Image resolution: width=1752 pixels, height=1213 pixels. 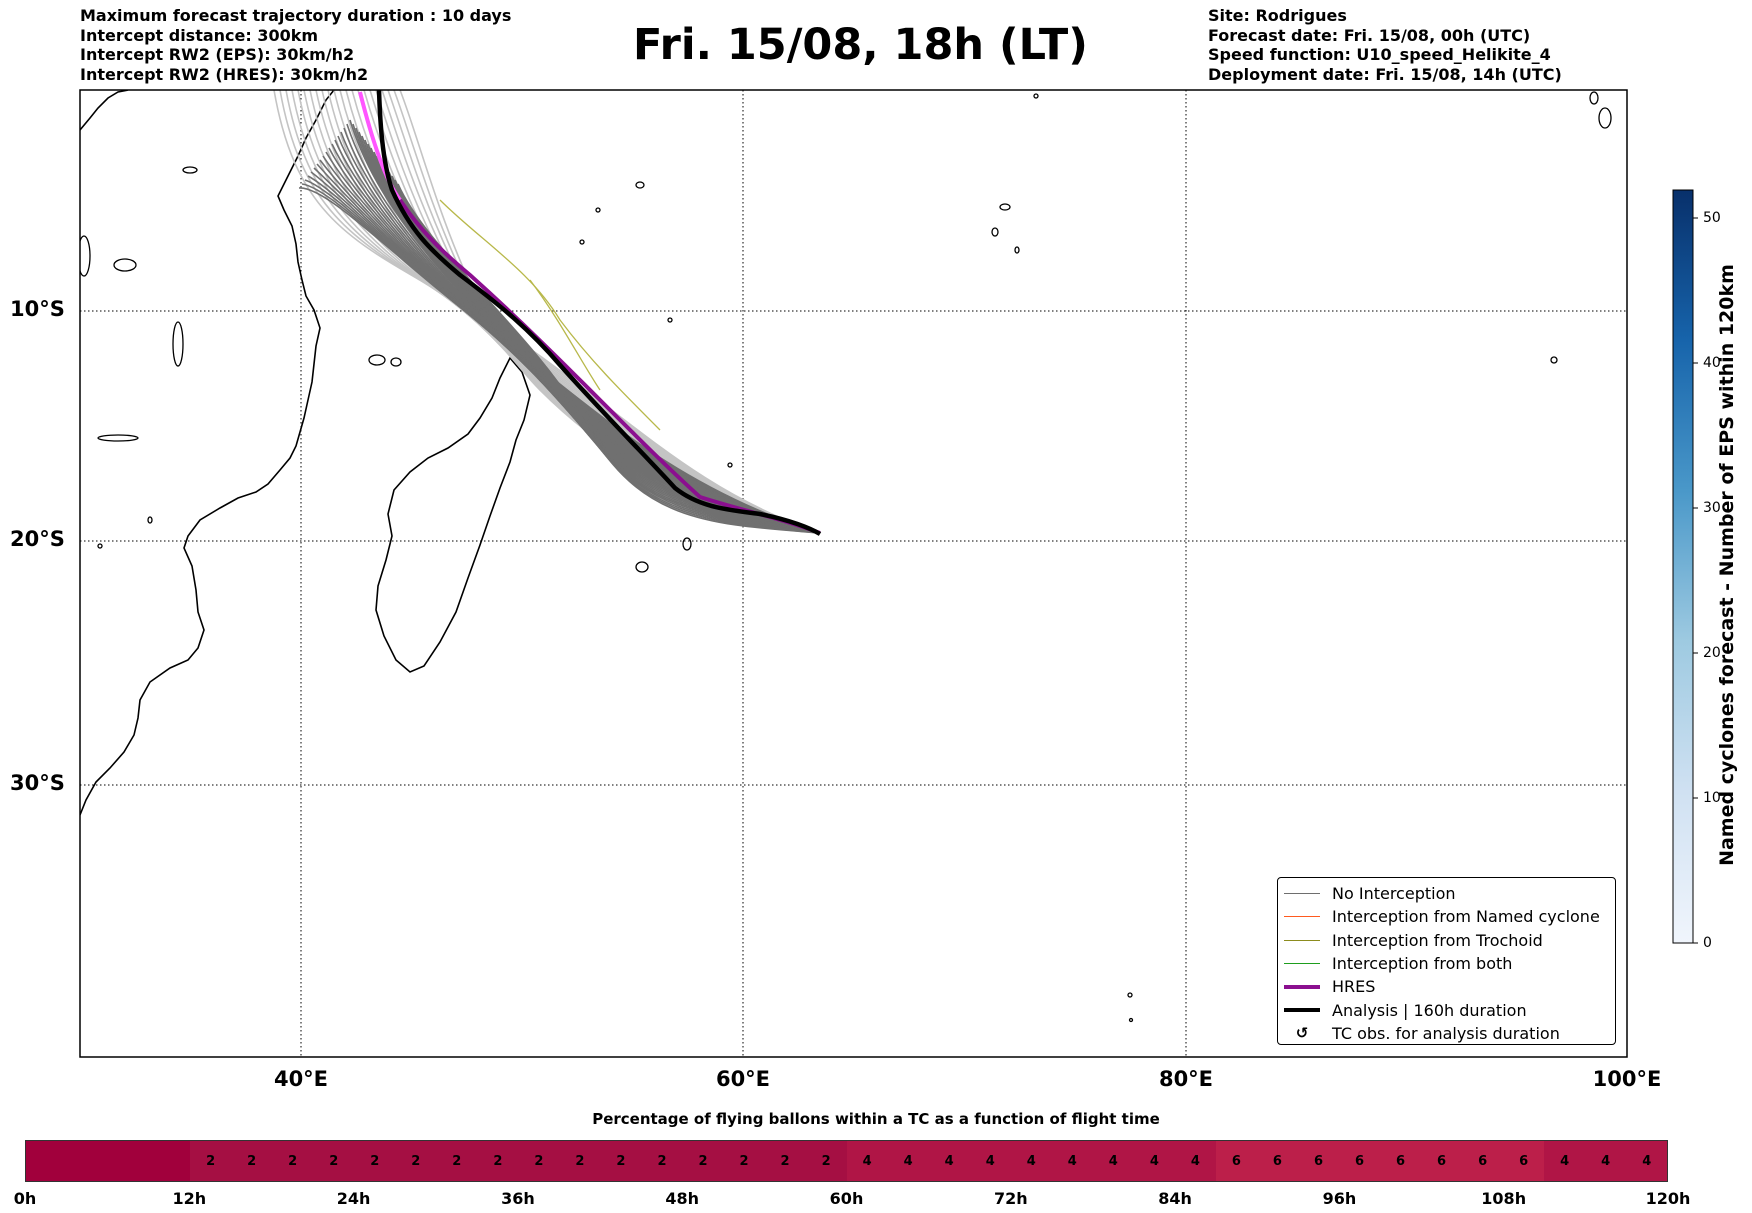 What do you see at coordinates (25, 1198) in the screenshot?
I see `hour-label: 0h` at bounding box center [25, 1198].